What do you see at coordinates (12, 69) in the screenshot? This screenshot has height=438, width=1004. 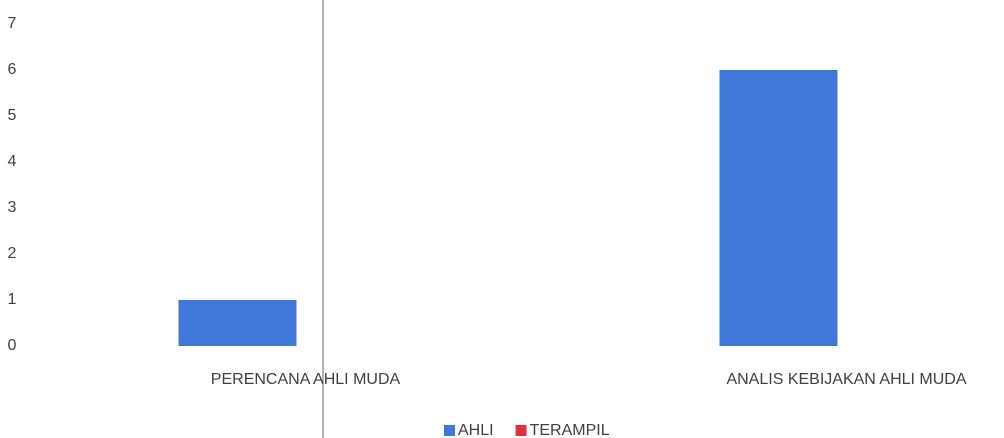 I see `y-tick-label: 6` at bounding box center [12, 69].